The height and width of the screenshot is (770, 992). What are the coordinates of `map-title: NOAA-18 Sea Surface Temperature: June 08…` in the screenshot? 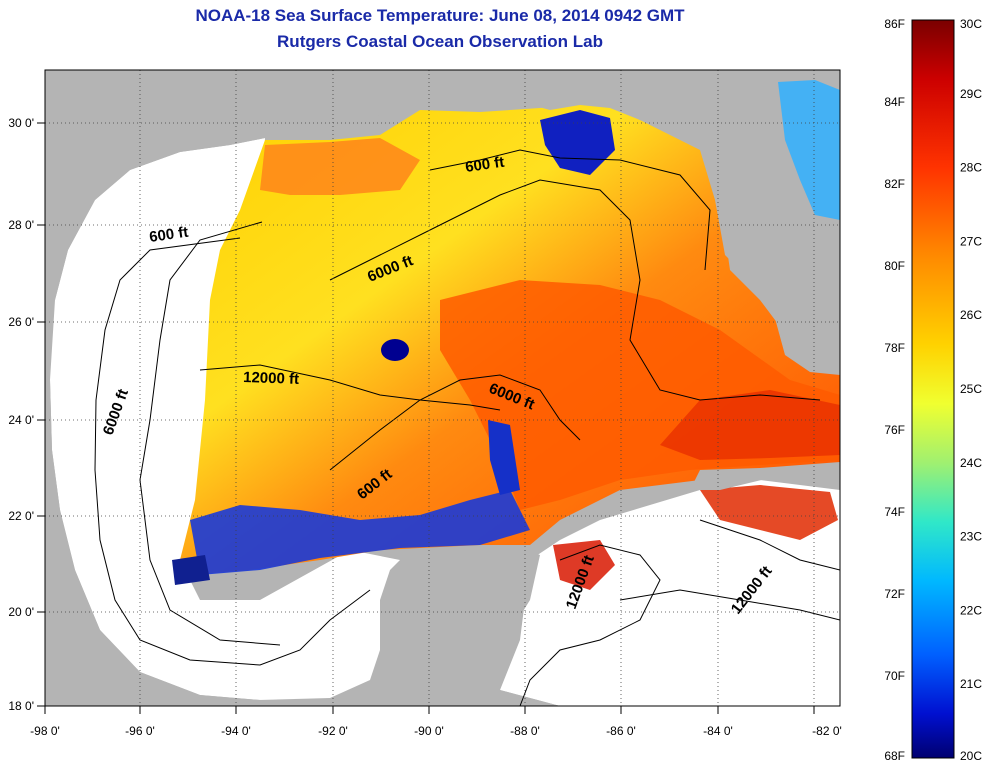 It's located at (440, 15).